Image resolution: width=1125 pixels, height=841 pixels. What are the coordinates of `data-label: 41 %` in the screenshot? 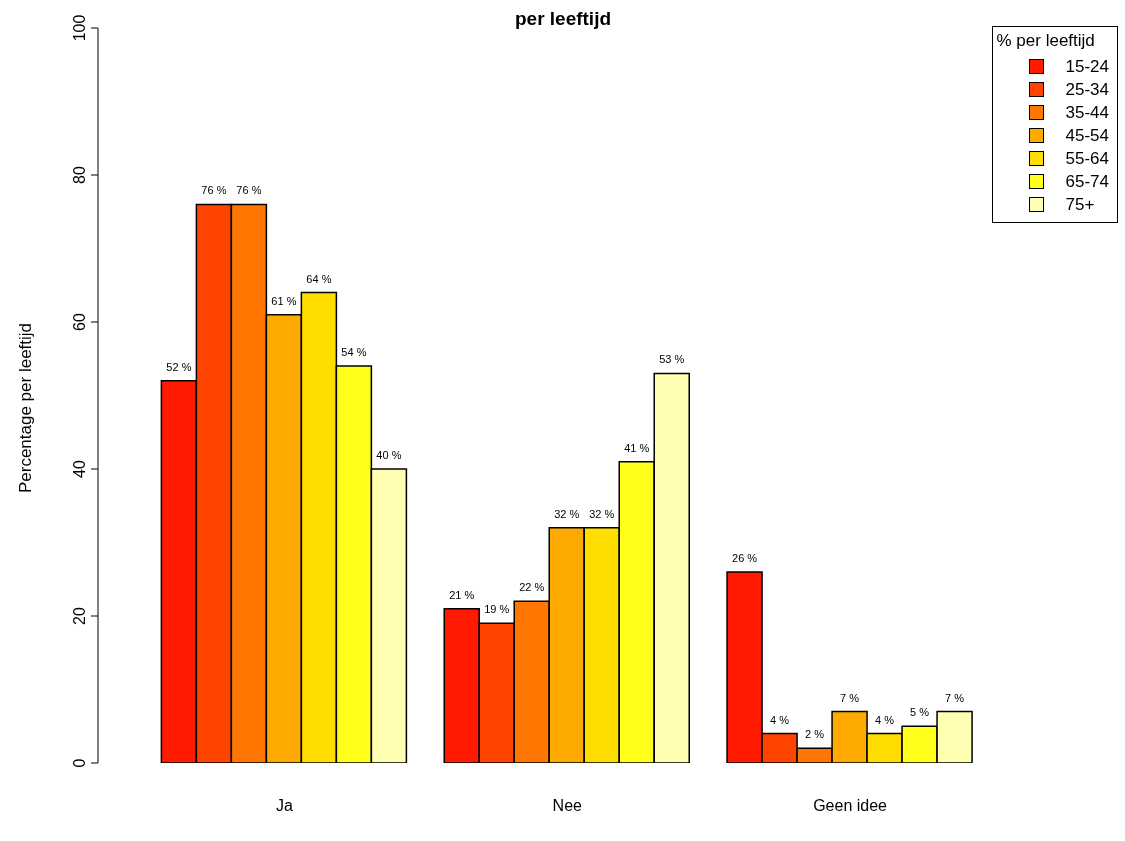 It's located at (637, 447).